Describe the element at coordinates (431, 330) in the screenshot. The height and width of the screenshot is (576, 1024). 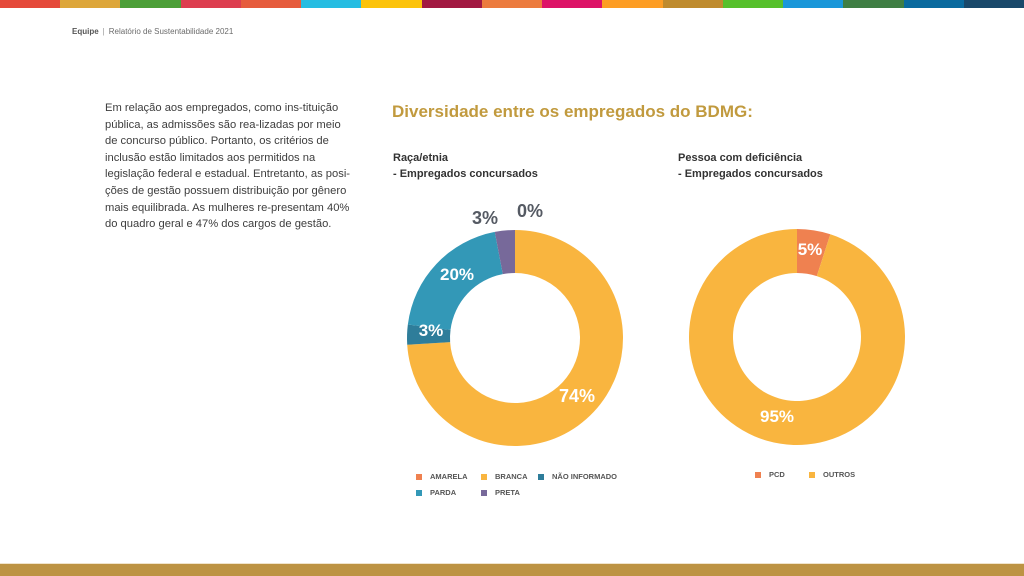
I see `data-label-n-o-informado: 3%` at that location.